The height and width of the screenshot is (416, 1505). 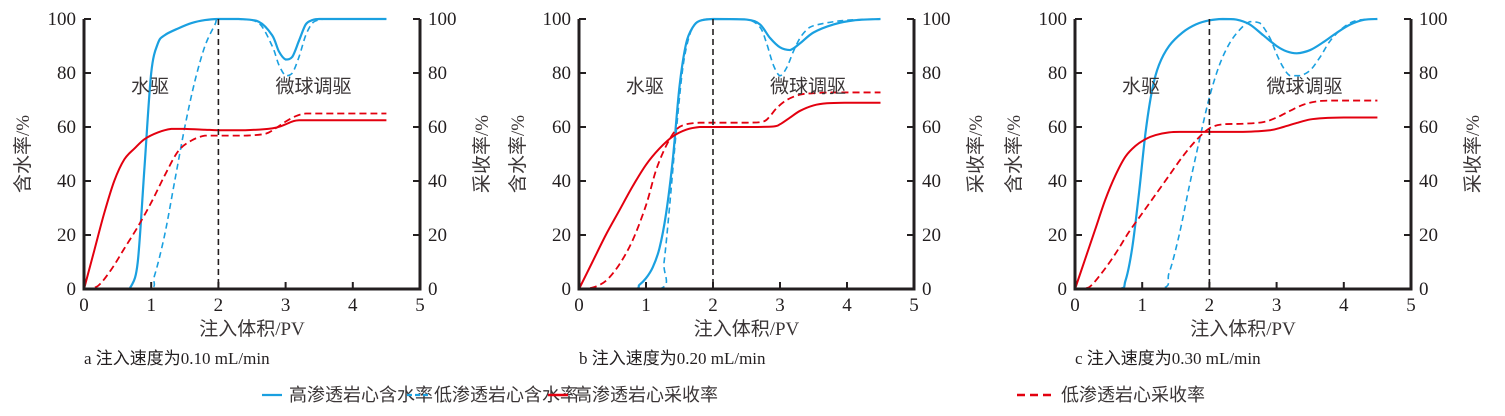 I want to click on legend-item-low-perm-recovery: 低渗透岩心采收率, so click(x=1111, y=395).